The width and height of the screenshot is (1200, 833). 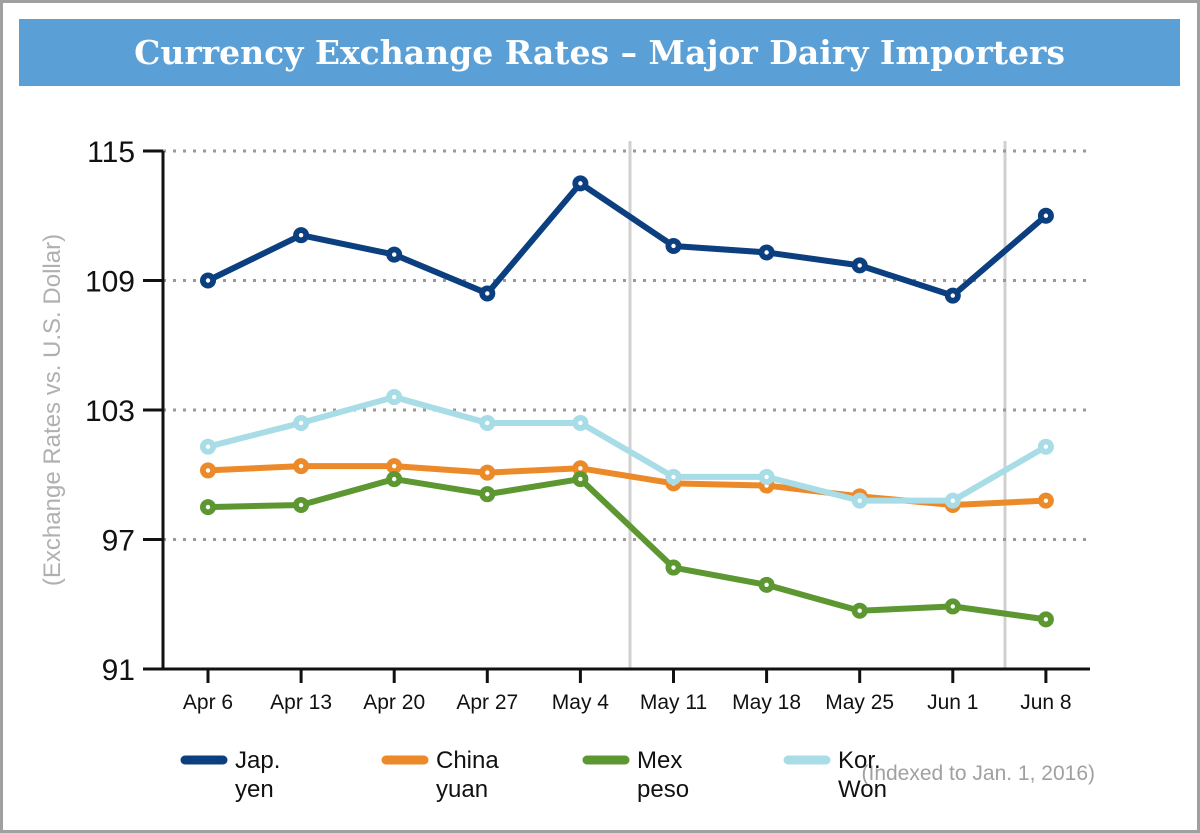 I want to click on y-tick-label: 115, so click(x=111, y=152).